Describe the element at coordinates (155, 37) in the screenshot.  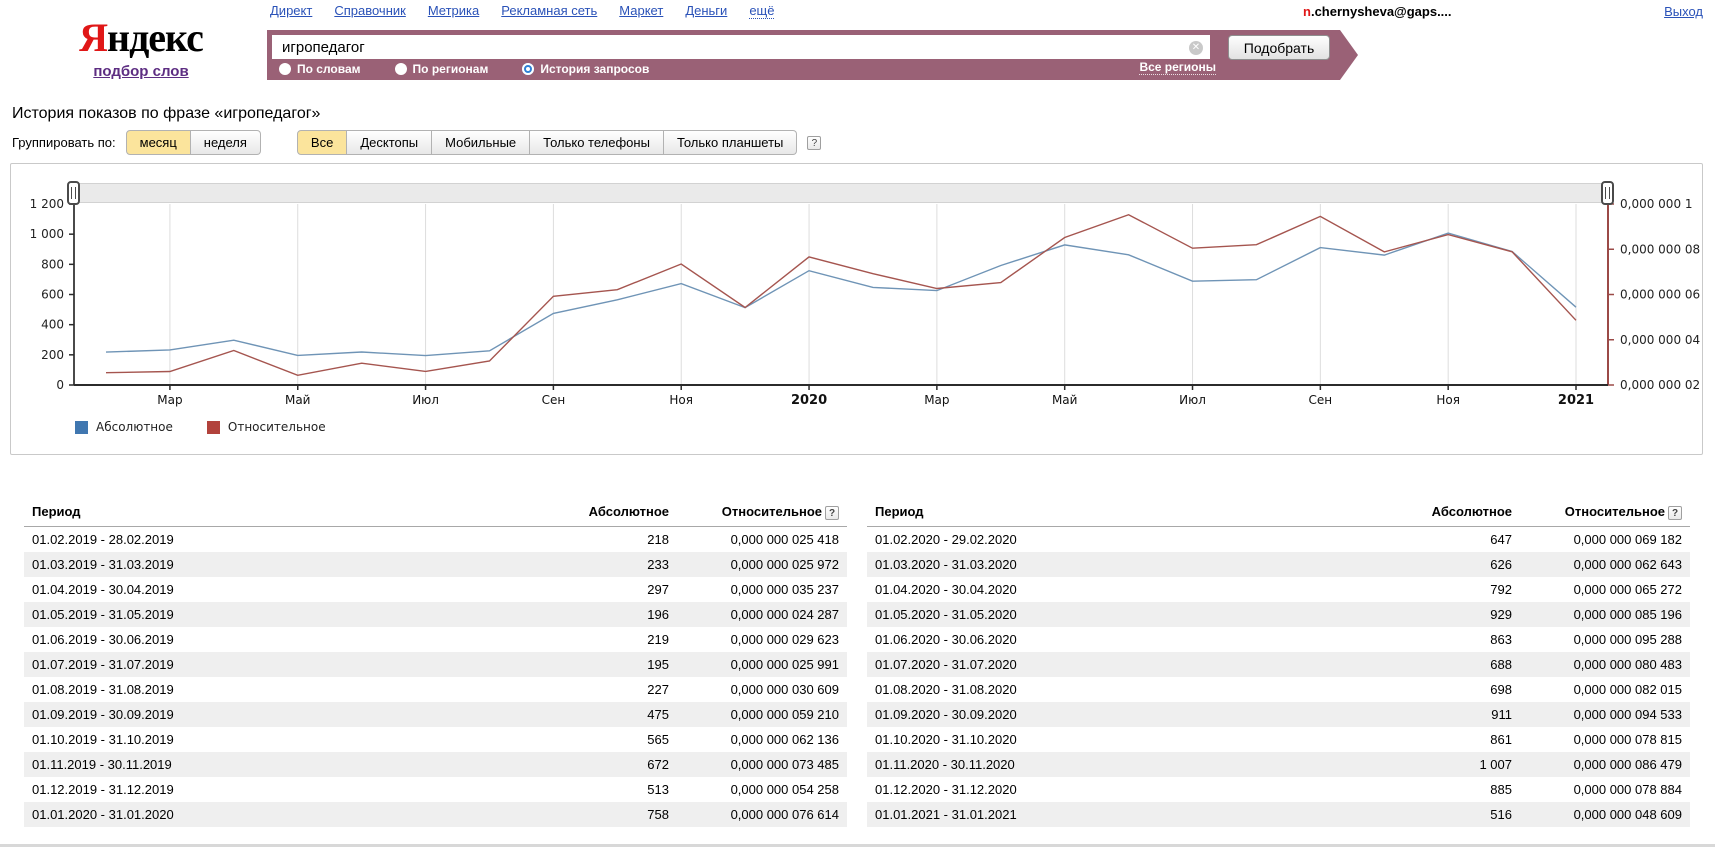
I see `yandex-logo-rest: ндекс` at that location.